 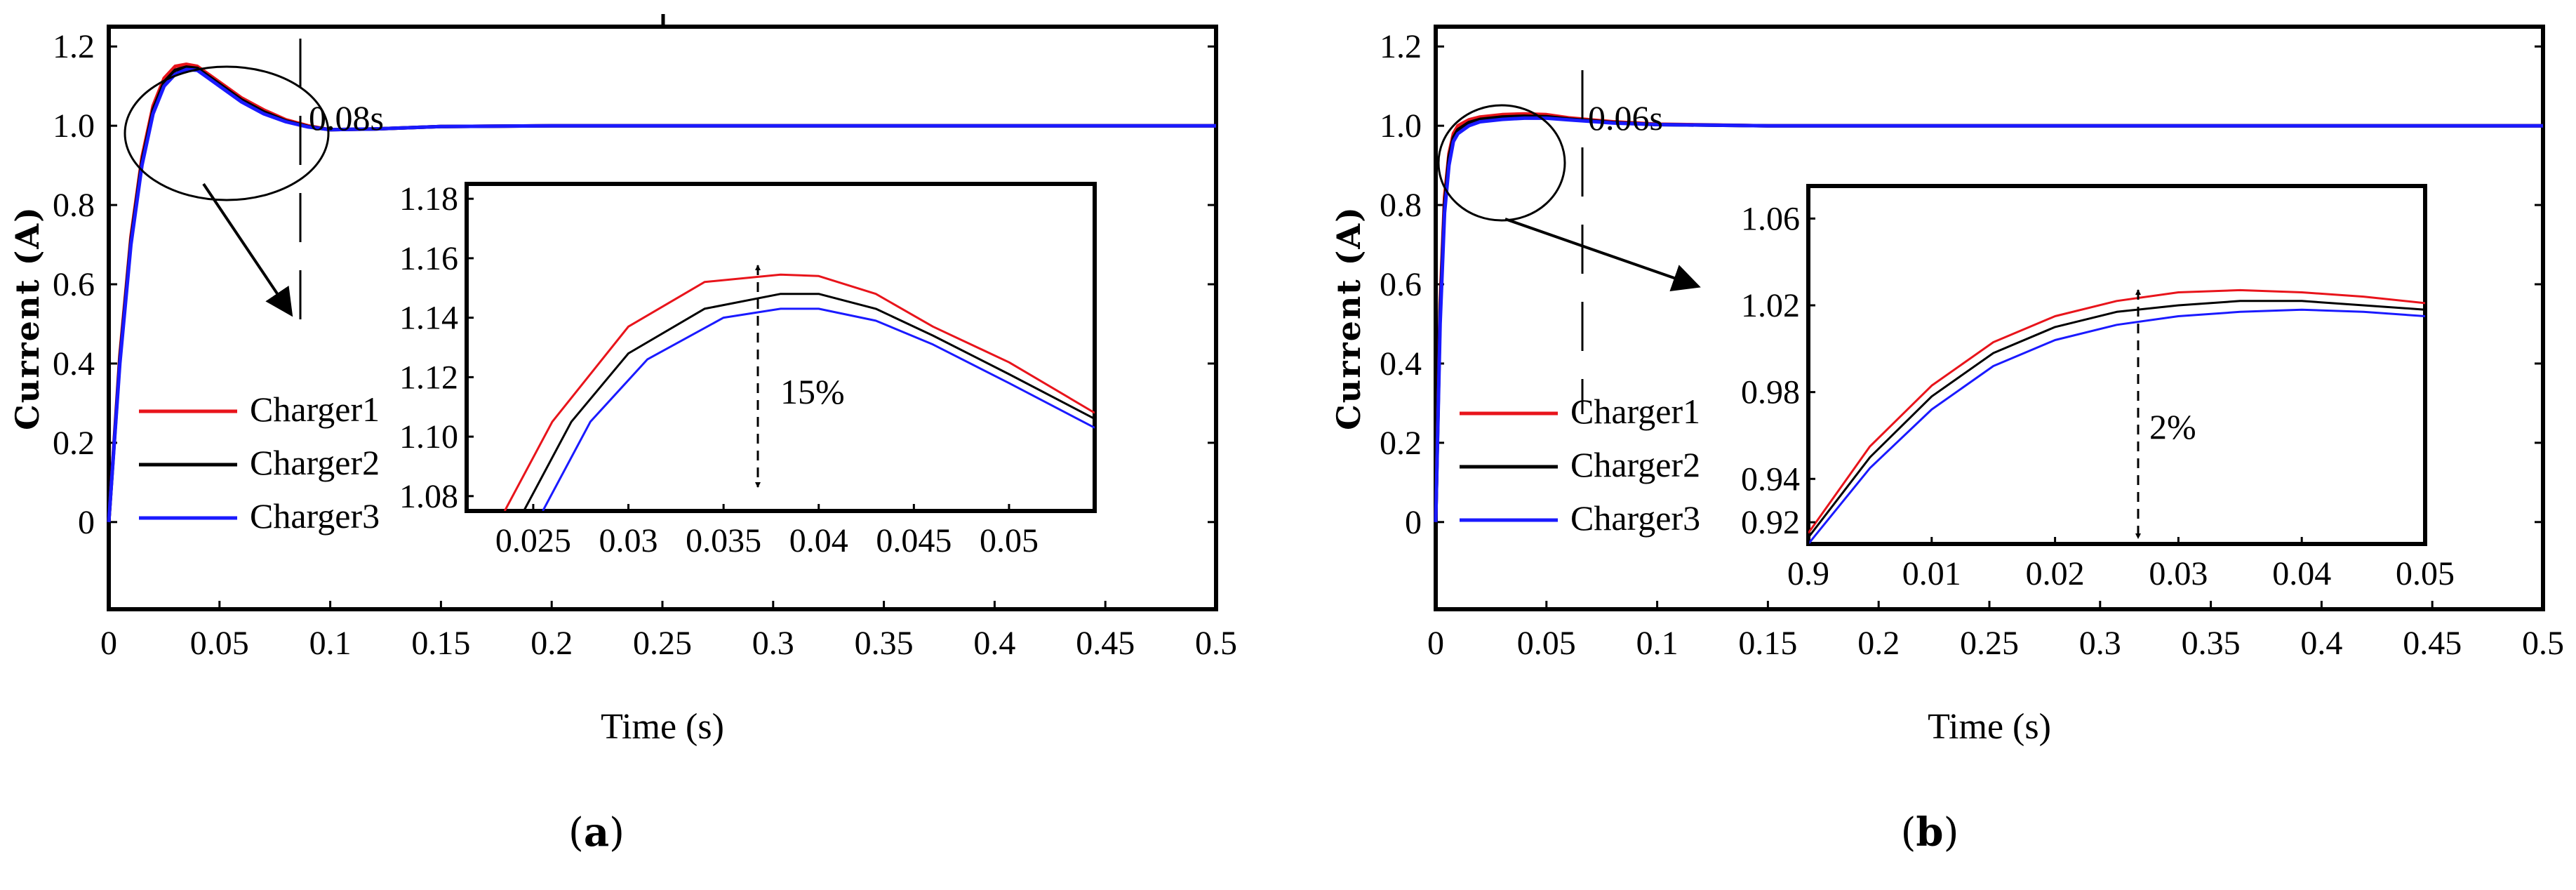 I want to click on inset-y-tick-label: 0.94, so click(x=1770, y=479).